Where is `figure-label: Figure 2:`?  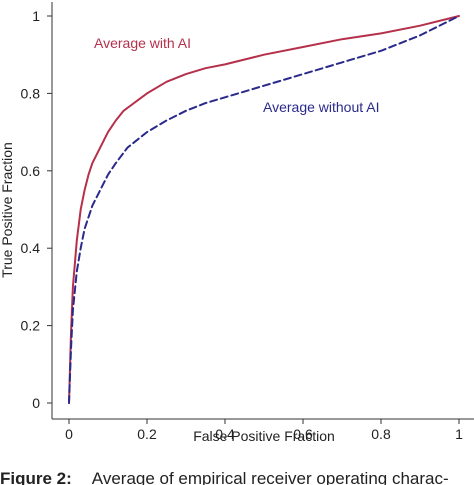 figure-label: Figure 2: is located at coordinates (36, 477).